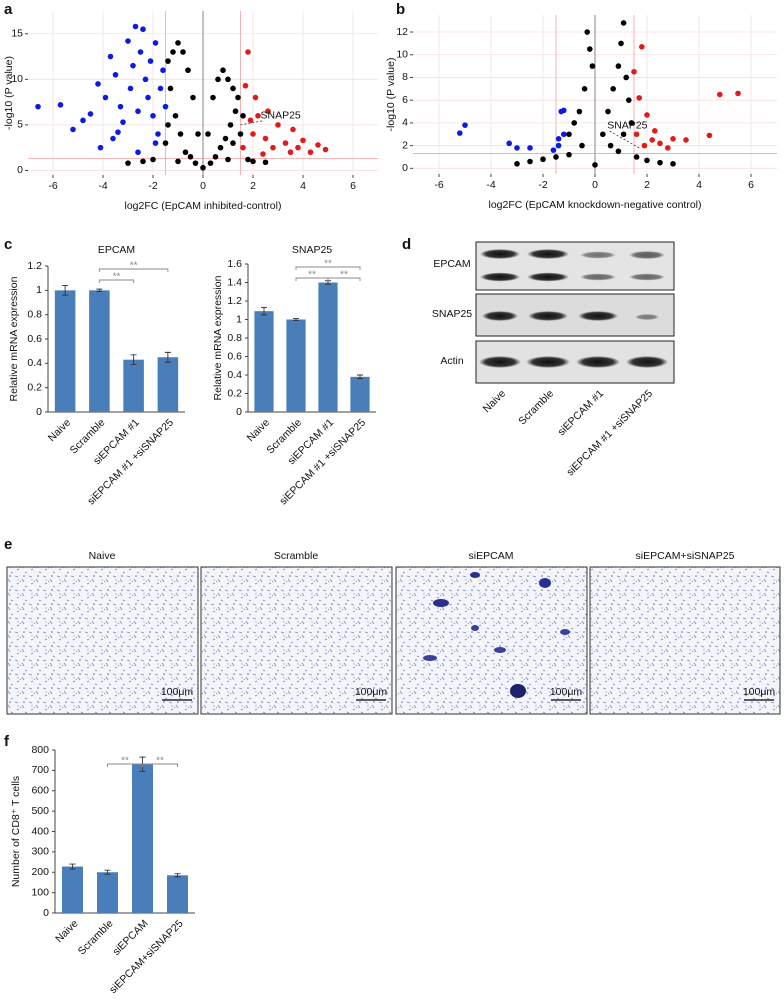 Image resolution: width=784 pixels, height=1005 pixels. Describe the element at coordinates (405, 100) in the screenshot. I see `y-tick-label: 6` at that location.